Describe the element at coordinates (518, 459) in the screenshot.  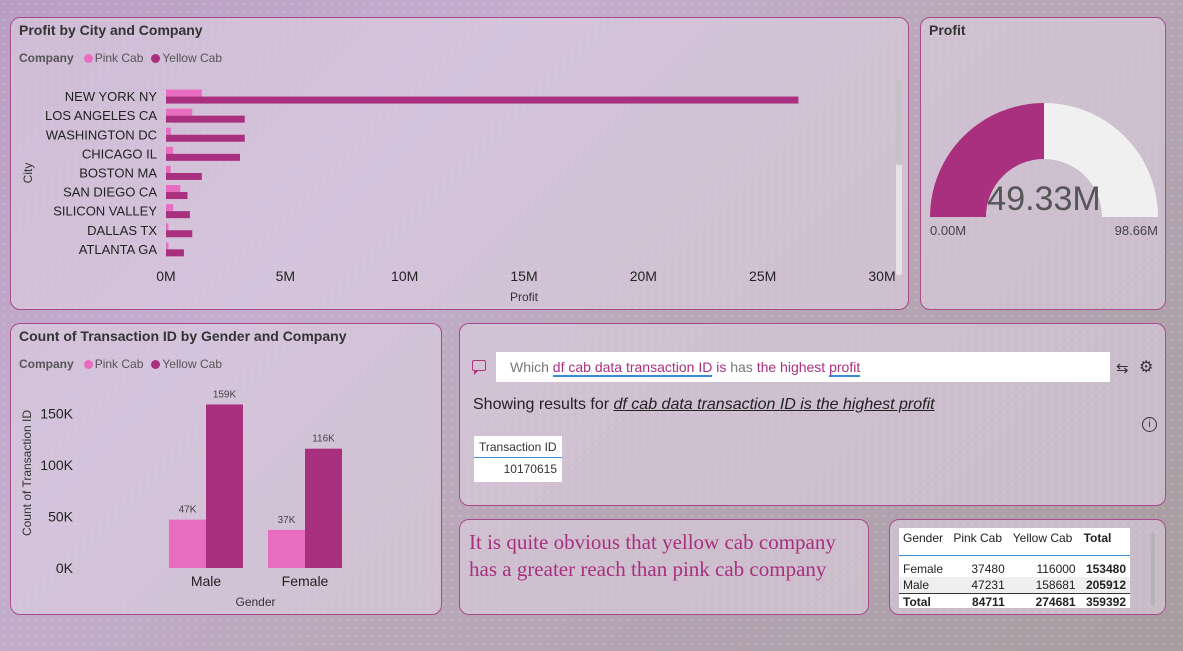
I see `qa-result-card: Transaction ID 10170615` at that location.